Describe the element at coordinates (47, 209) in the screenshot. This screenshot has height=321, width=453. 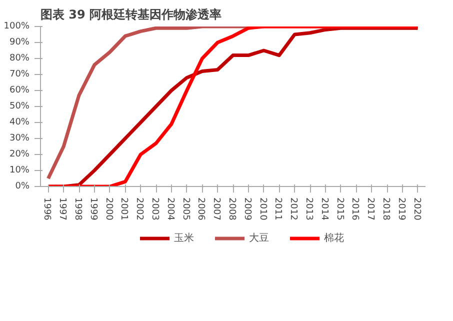
I see `x-tick-label: 1996` at that location.